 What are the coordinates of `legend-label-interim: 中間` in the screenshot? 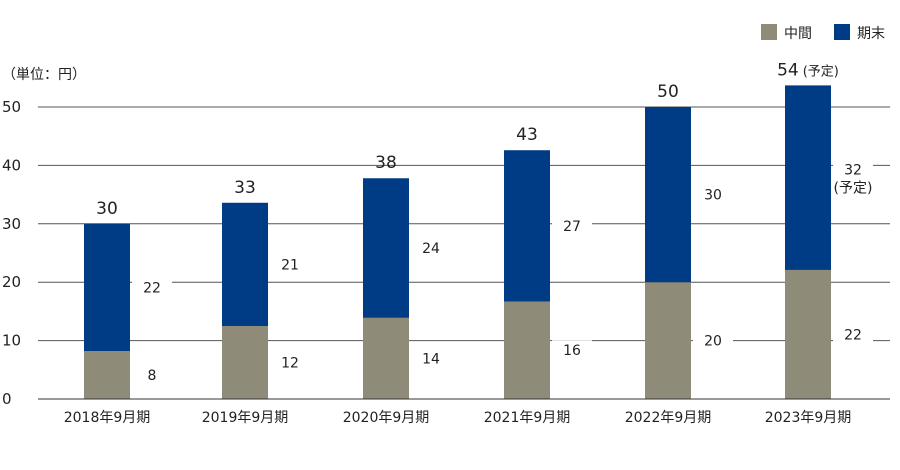 It's located at (798, 34).